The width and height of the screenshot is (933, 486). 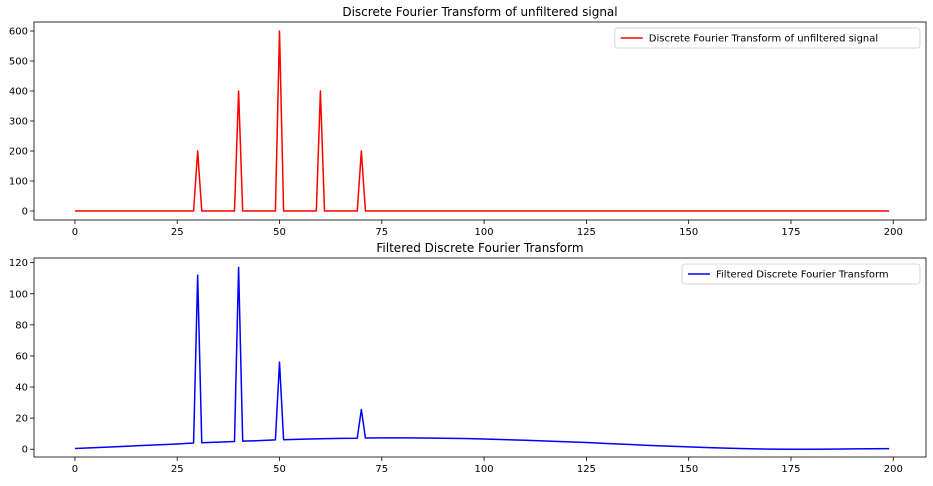 What do you see at coordinates (21, 325) in the screenshot?
I see `y-tick-label: 80` at bounding box center [21, 325].